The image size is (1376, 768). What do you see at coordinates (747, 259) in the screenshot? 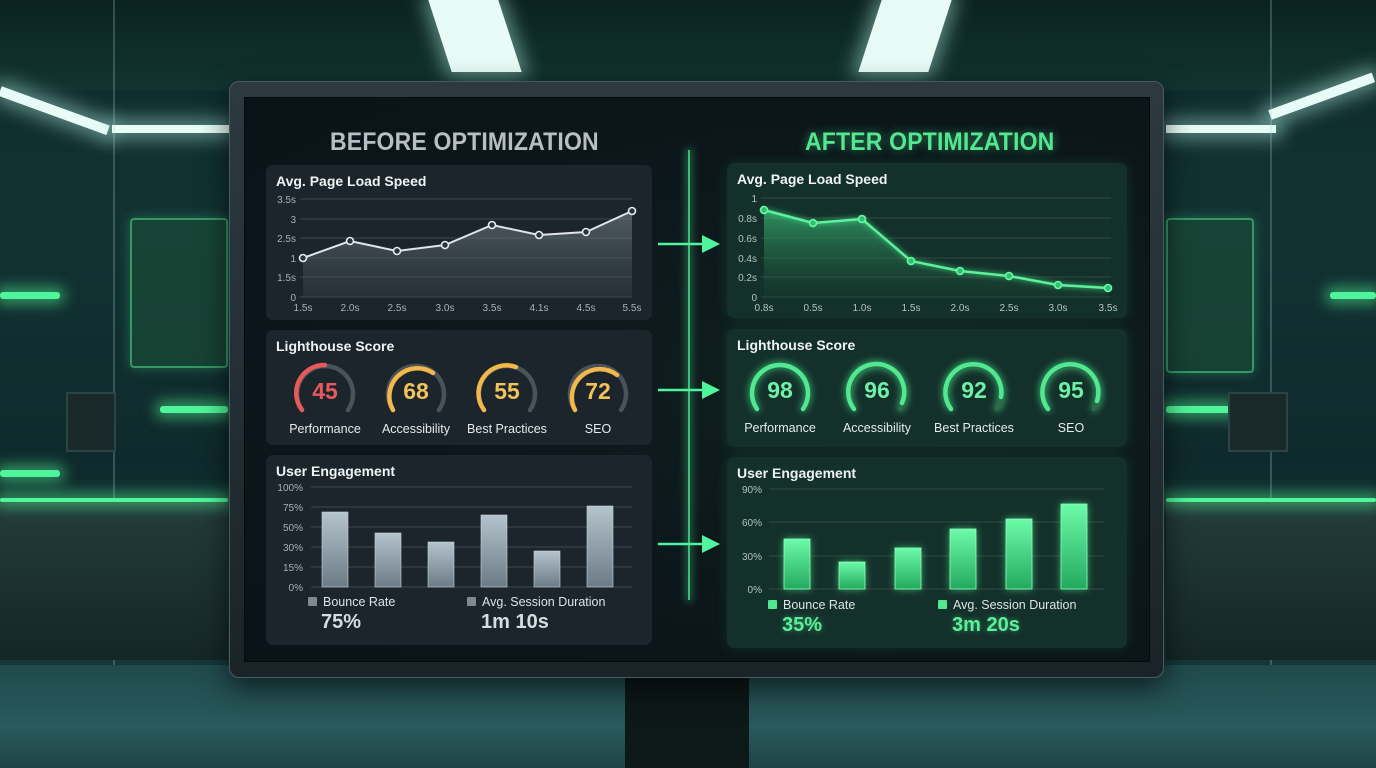
I see `svg-text: 0.4s` at bounding box center [747, 259].